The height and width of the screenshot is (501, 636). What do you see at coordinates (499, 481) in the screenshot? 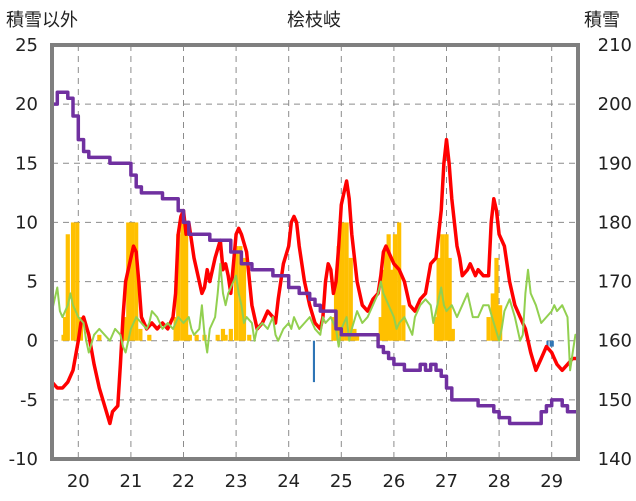
I see `x-tick-label: 28` at bounding box center [499, 481].